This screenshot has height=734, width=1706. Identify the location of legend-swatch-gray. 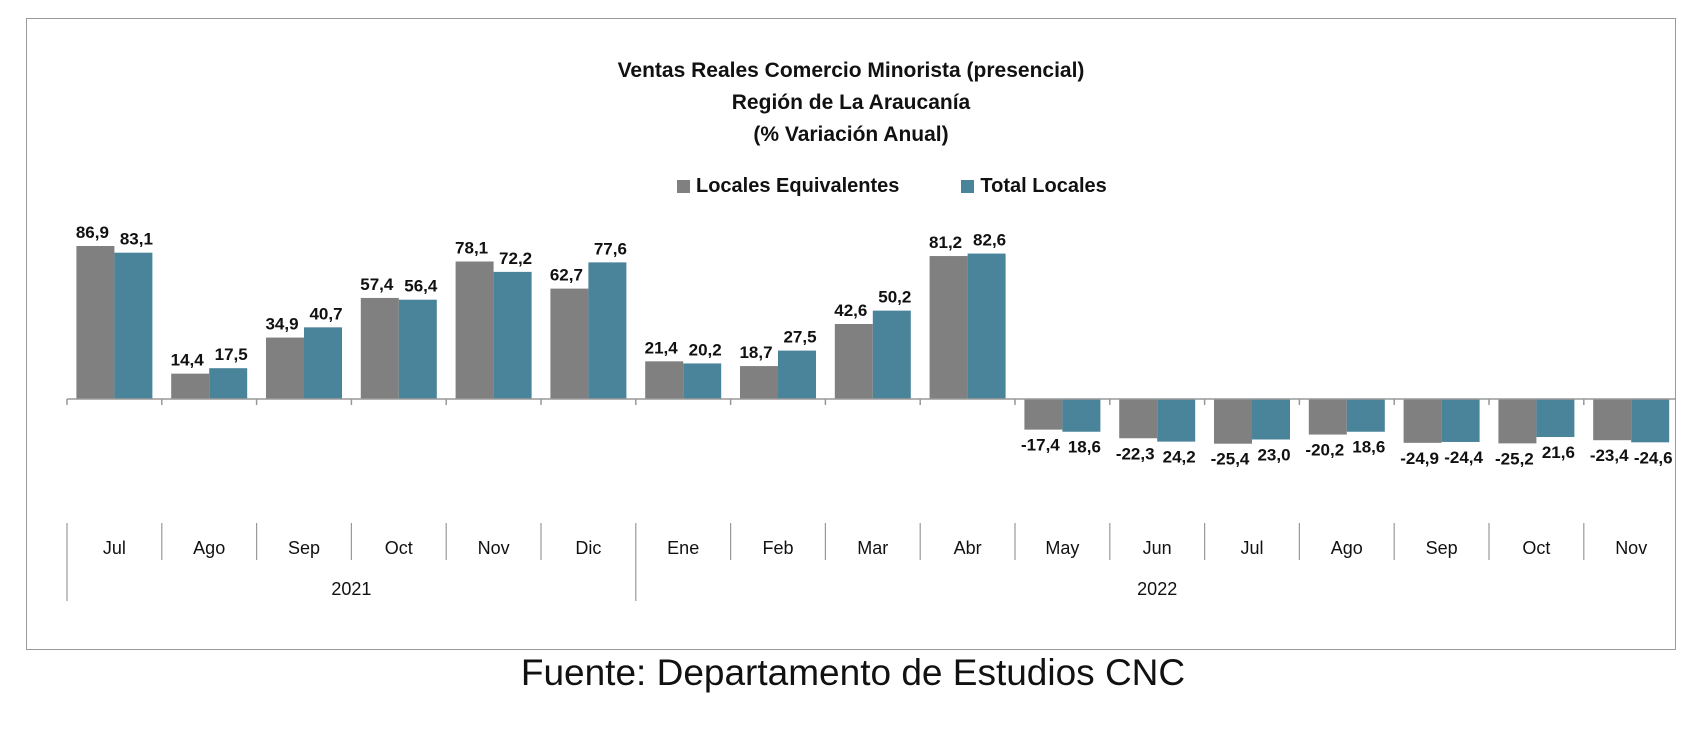
(683, 186).